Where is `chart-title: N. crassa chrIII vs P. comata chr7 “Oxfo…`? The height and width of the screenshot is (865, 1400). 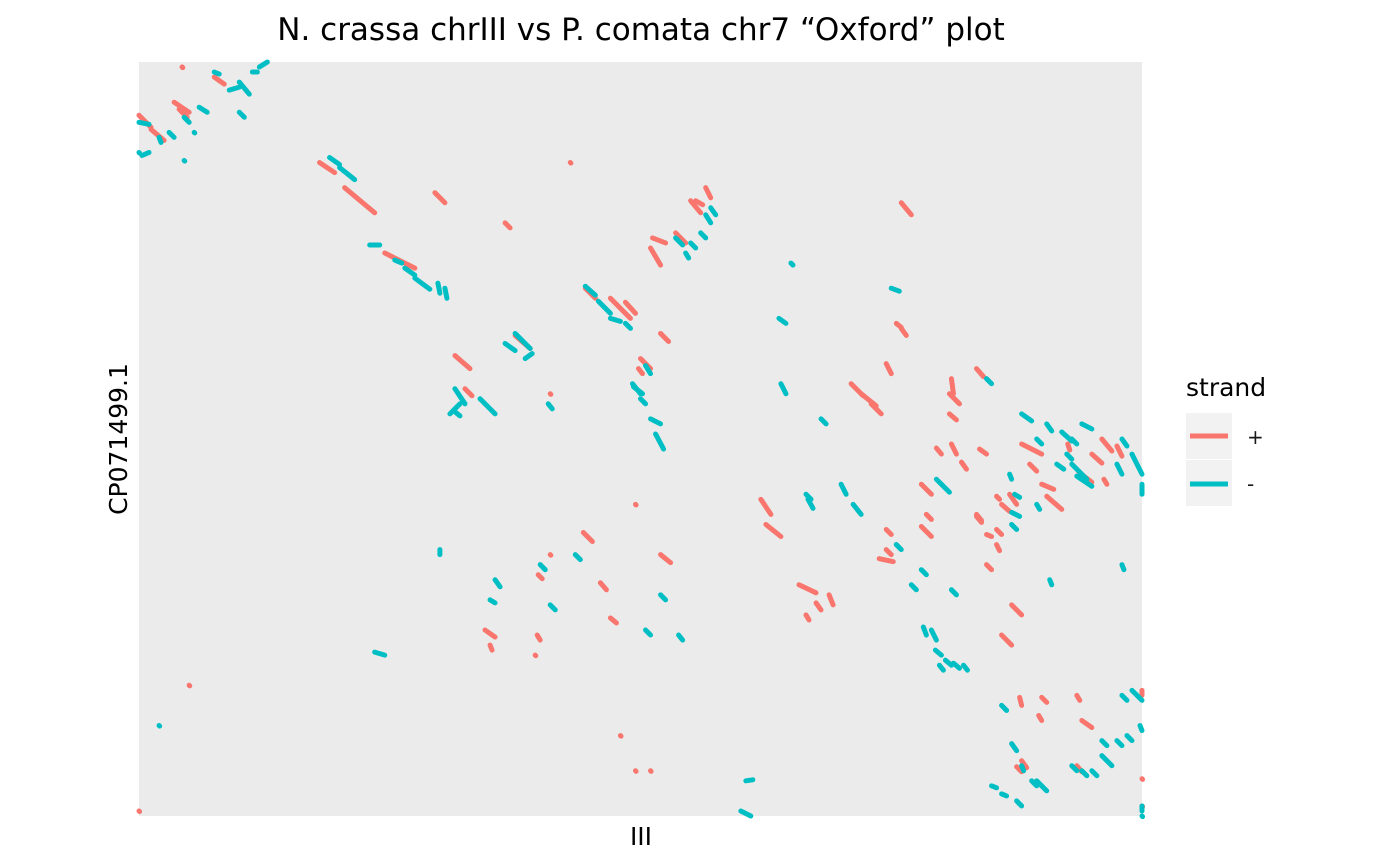 chart-title: N. crassa chrIII vs P. comata chr7 “Oxfo… is located at coordinates (641, 30).